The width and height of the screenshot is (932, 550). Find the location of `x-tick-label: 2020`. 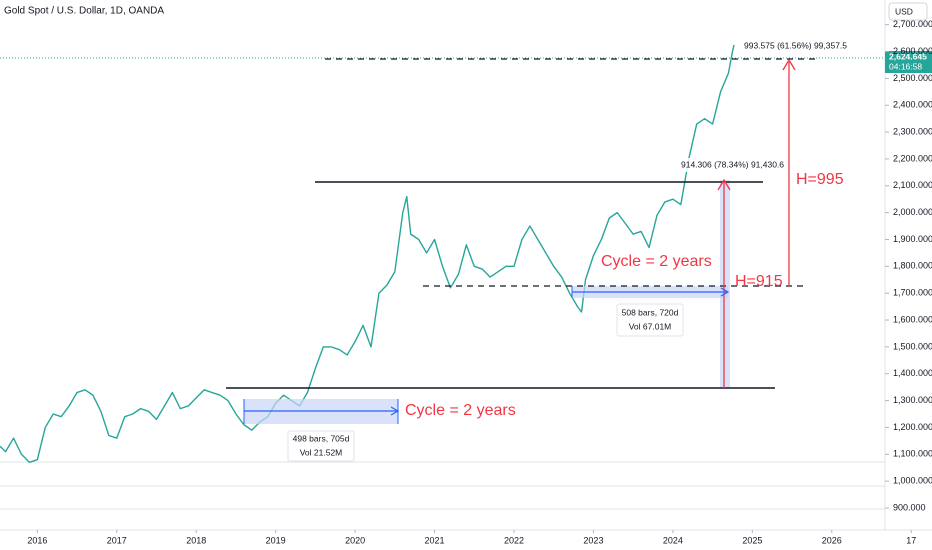

x-tick-label: 2020 is located at coordinates (355, 540).